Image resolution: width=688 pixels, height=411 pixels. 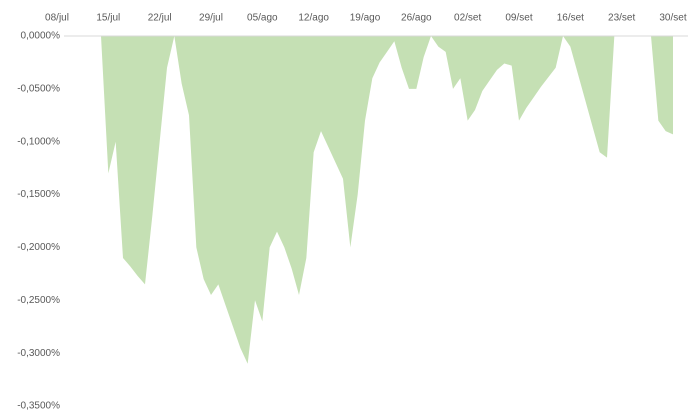 What do you see at coordinates (38, 141) in the screenshot?
I see `y-tick-label: -0,1000%` at bounding box center [38, 141].